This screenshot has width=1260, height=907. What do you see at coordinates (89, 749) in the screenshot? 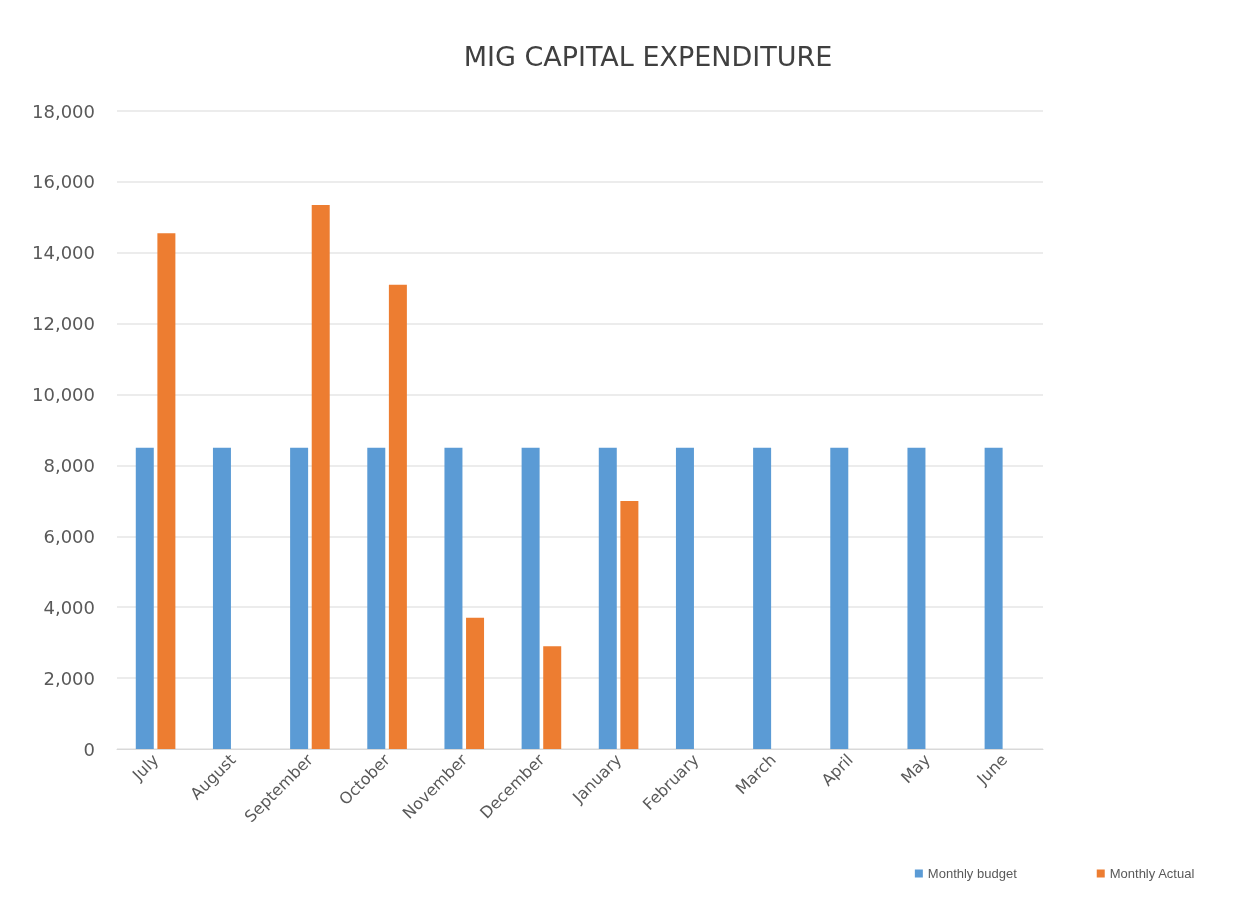
I see `y-tick-label: 0` at bounding box center [89, 749].